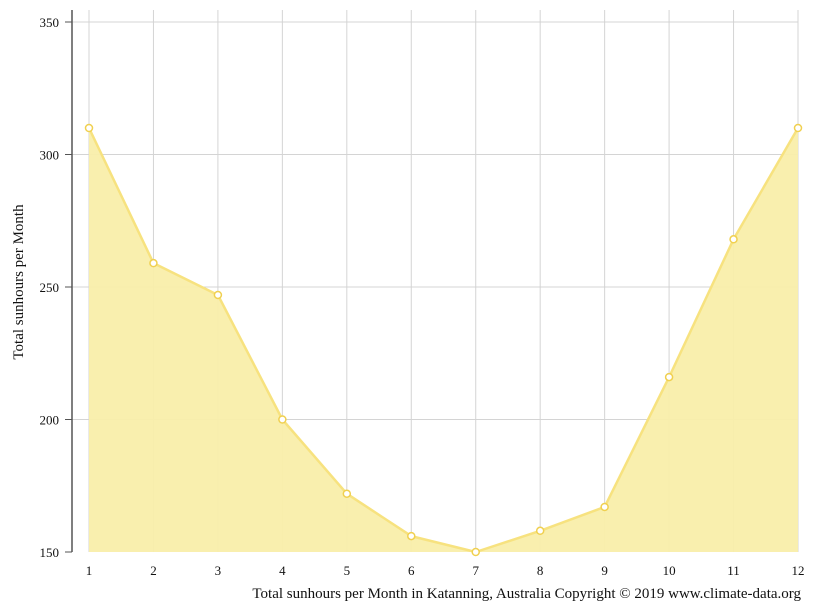 Image resolution: width=815 pixels, height=611 pixels. Describe the element at coordinates (50, 420) in the screenshot. I see `y-tick-label: 200` at that location.